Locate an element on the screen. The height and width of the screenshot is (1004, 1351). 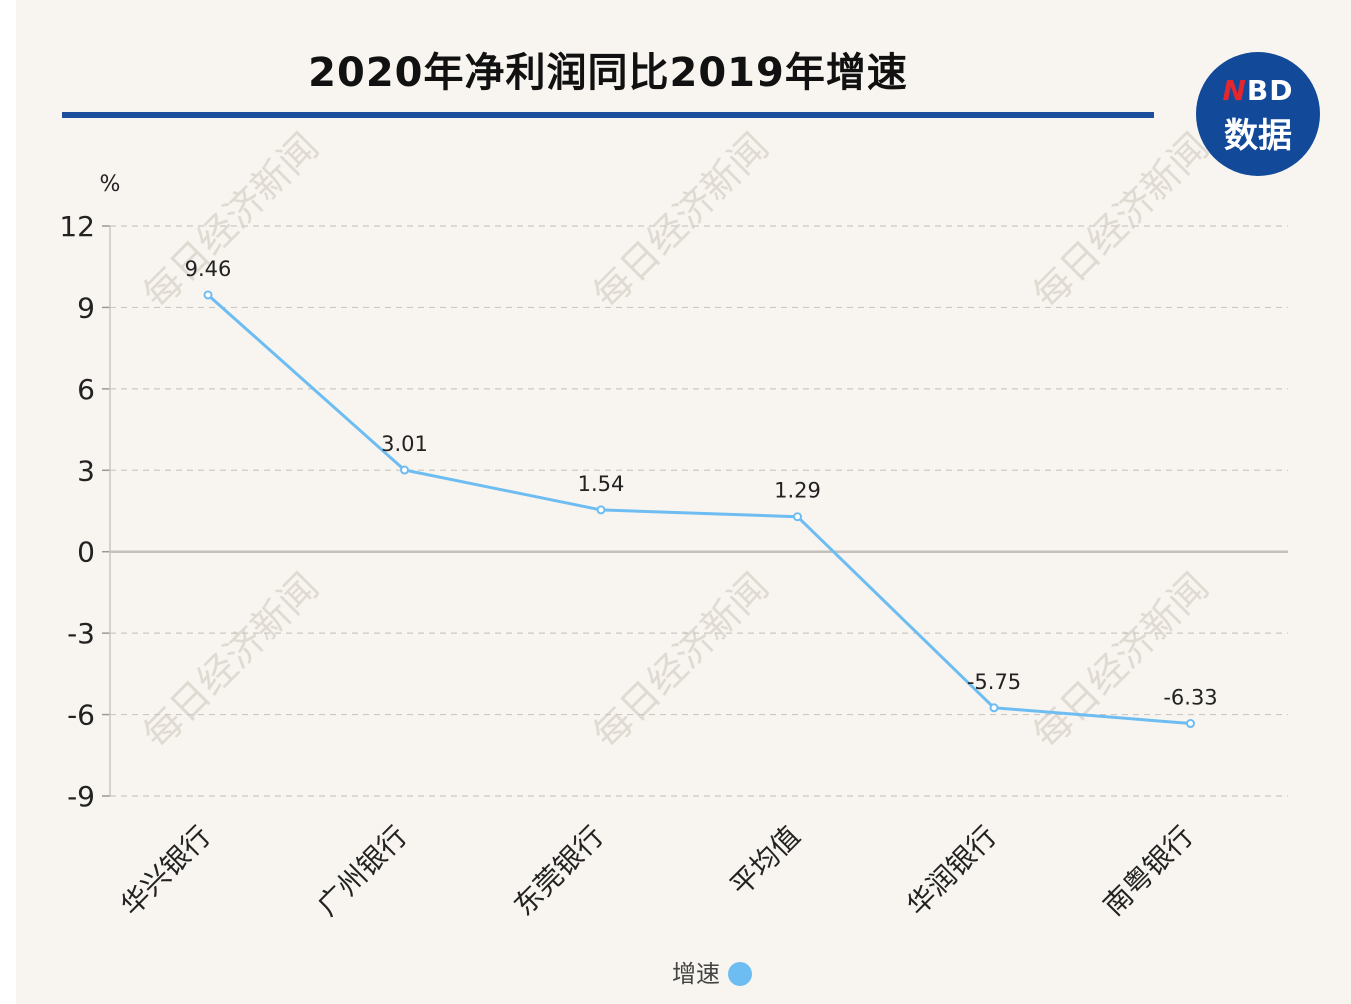
data-label: -6.33 is located at coordinates (1190, 698).